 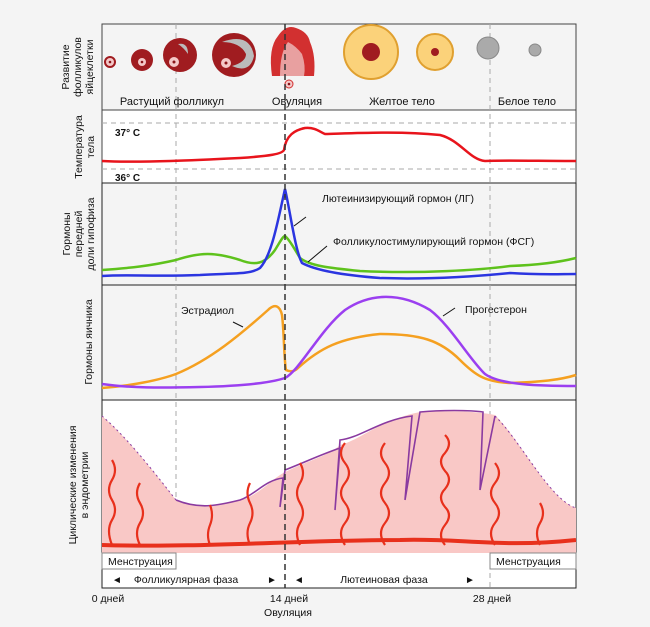 I want to click on temperature-ylabel: Температура тела, so click(x=85, y=147).